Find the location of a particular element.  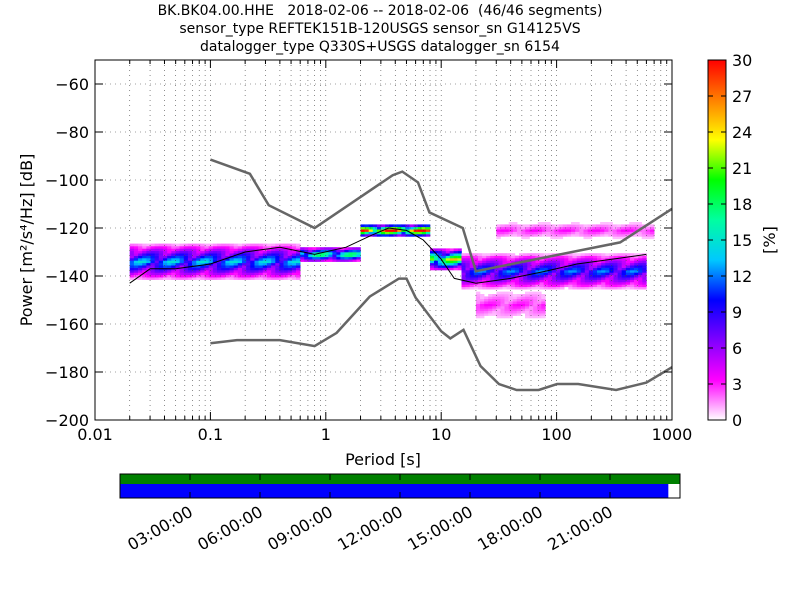

colorbar-tick-label: 30 is located at coordinates (742, 60).